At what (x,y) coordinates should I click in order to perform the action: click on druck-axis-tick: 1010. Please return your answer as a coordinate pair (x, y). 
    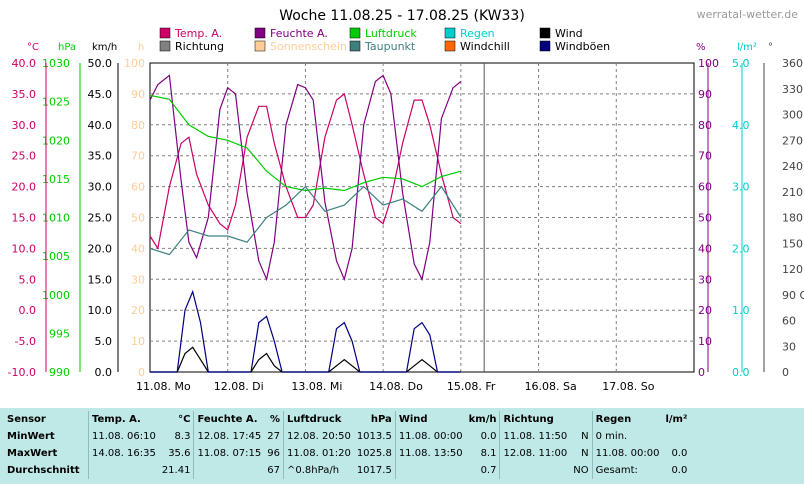
    Looking at the image, I should click on (56, 218).